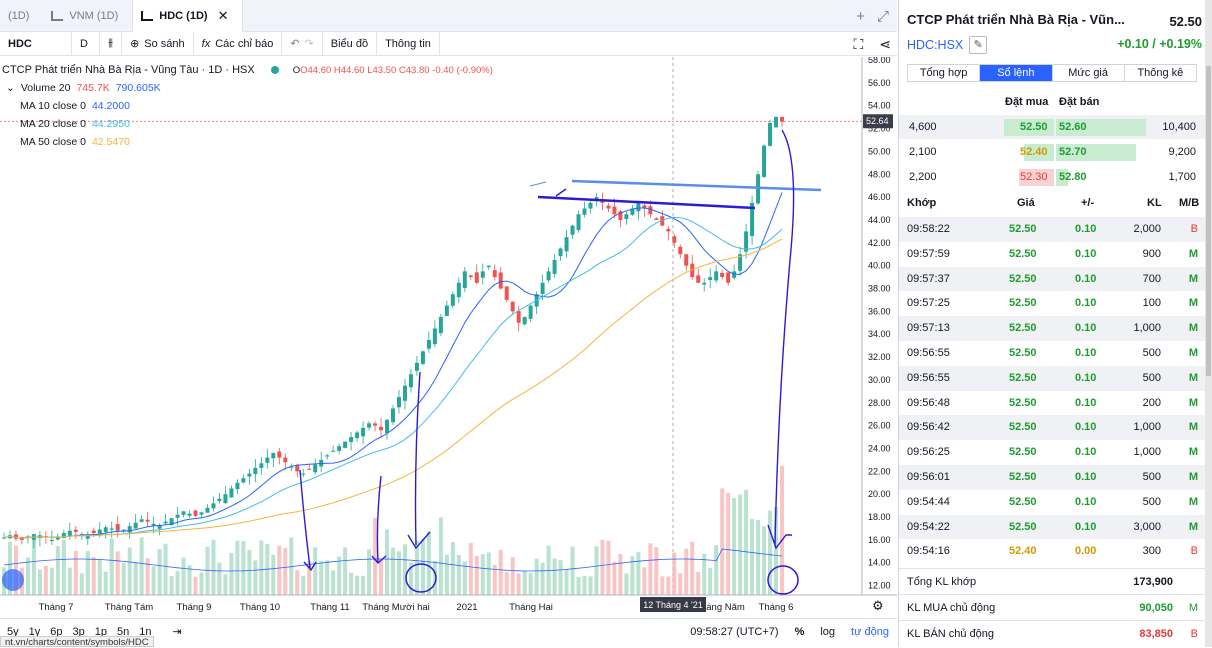  I want to click on tab-vnm: VNM (1D), so click(87, 16).